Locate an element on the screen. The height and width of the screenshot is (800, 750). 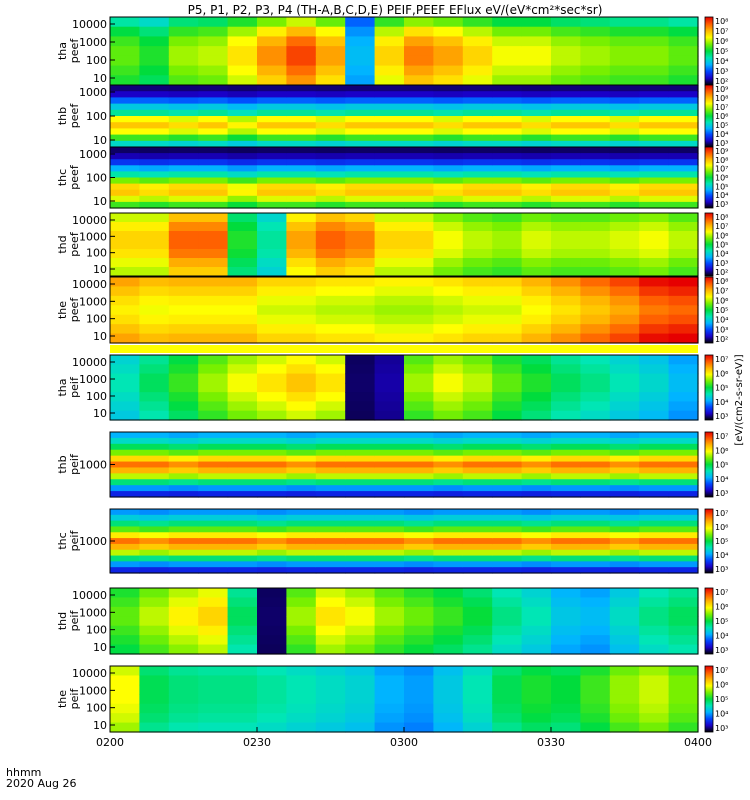
colorbar-tick-label: 10⁴ is located at coordinates (721, 195).